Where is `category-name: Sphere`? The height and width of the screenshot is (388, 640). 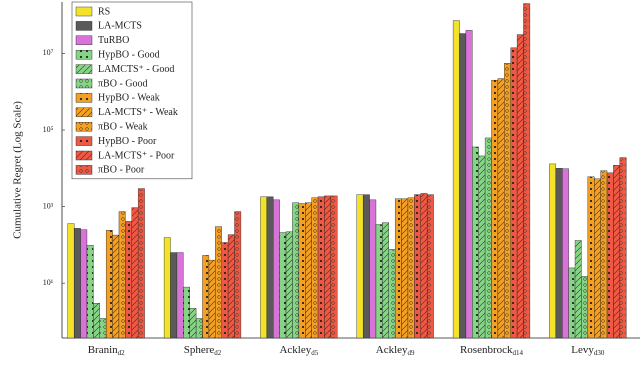 category-name: Sphere is located at coordinates (199, 350).